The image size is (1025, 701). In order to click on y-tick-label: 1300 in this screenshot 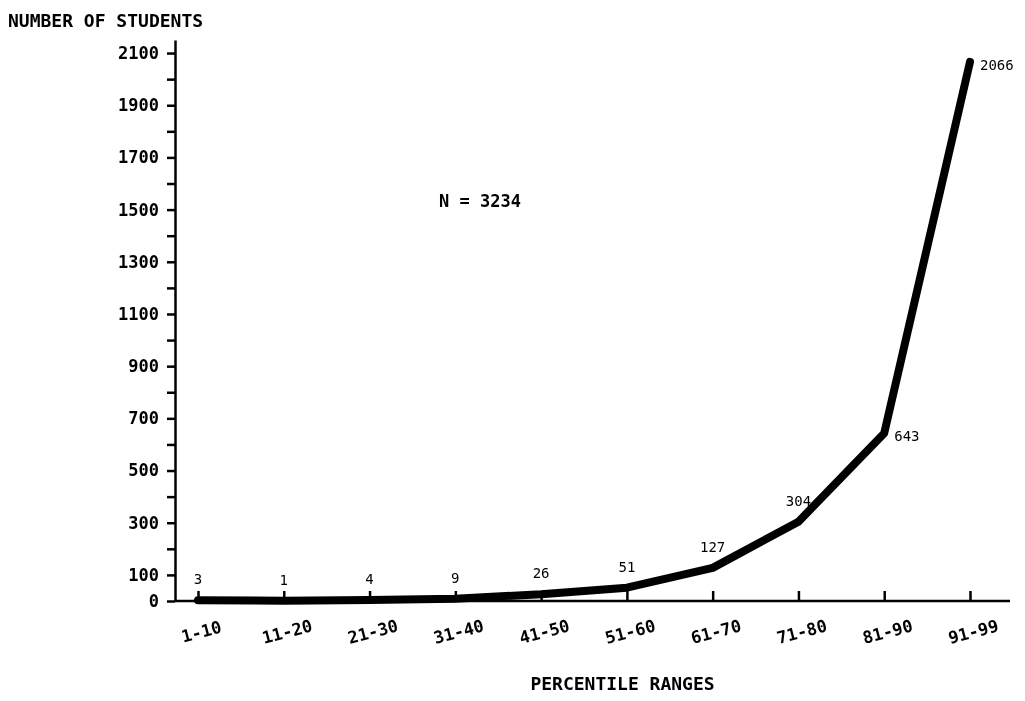, I will do `click(138, 261)`.